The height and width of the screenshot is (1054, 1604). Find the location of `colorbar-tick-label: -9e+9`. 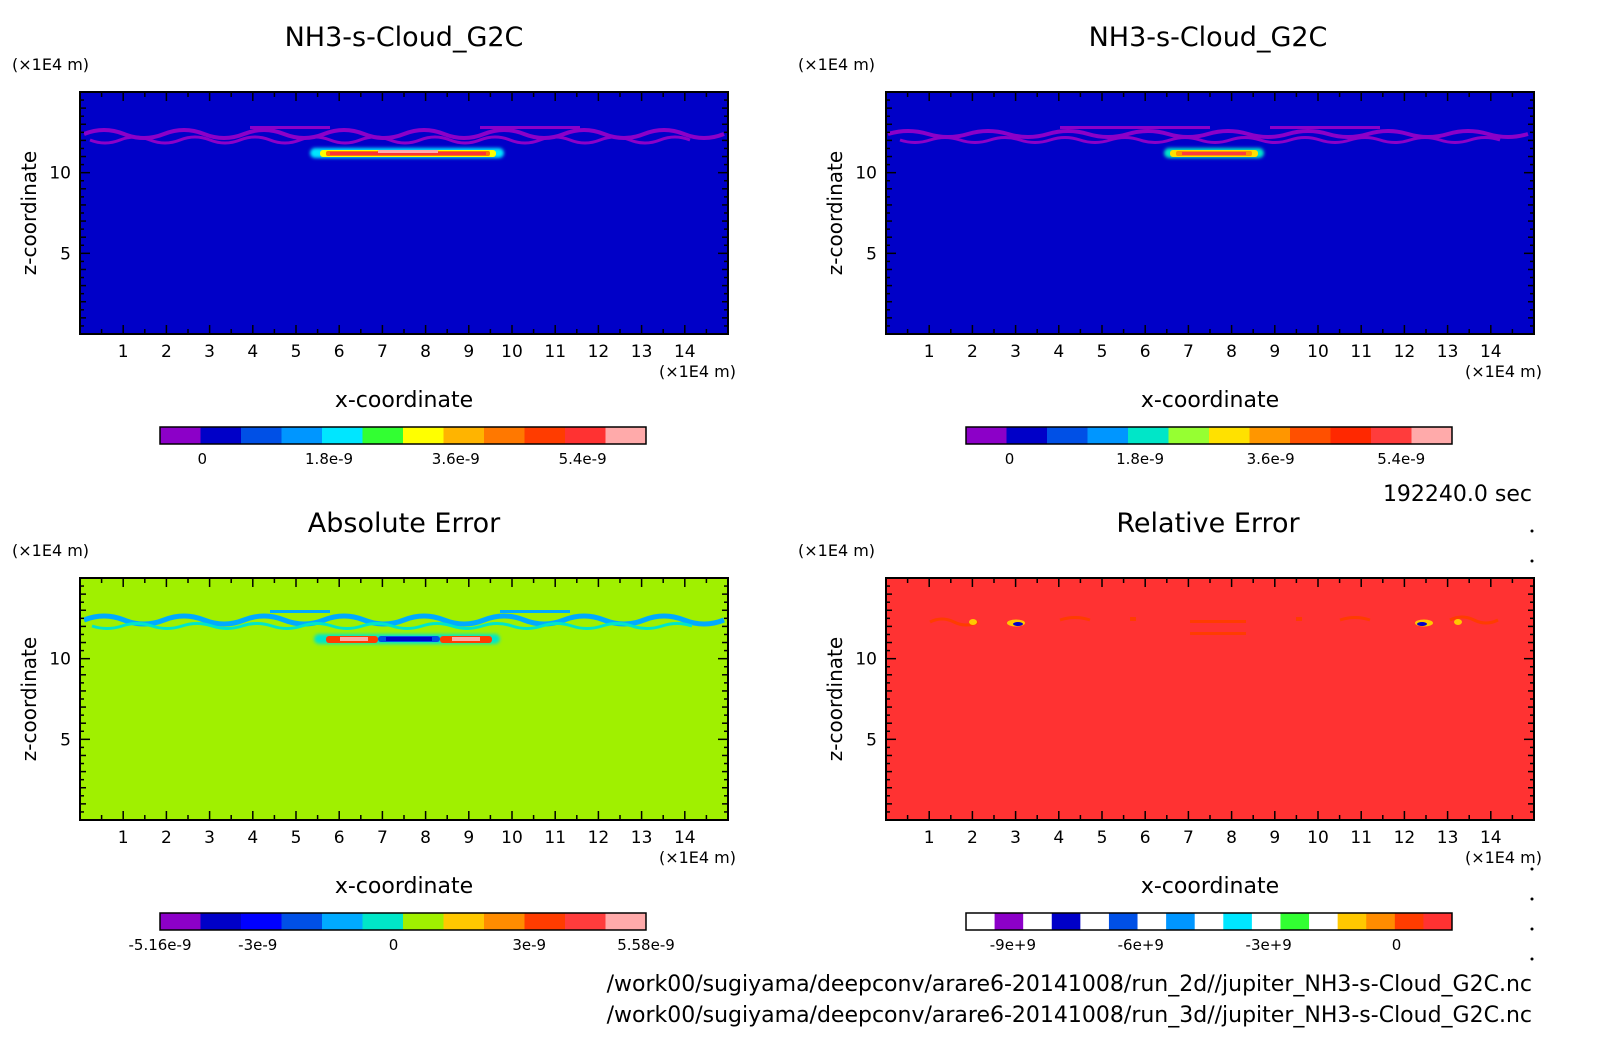

colorbar-tick-label: -9e+9 is located at coordinates (1013, 945).